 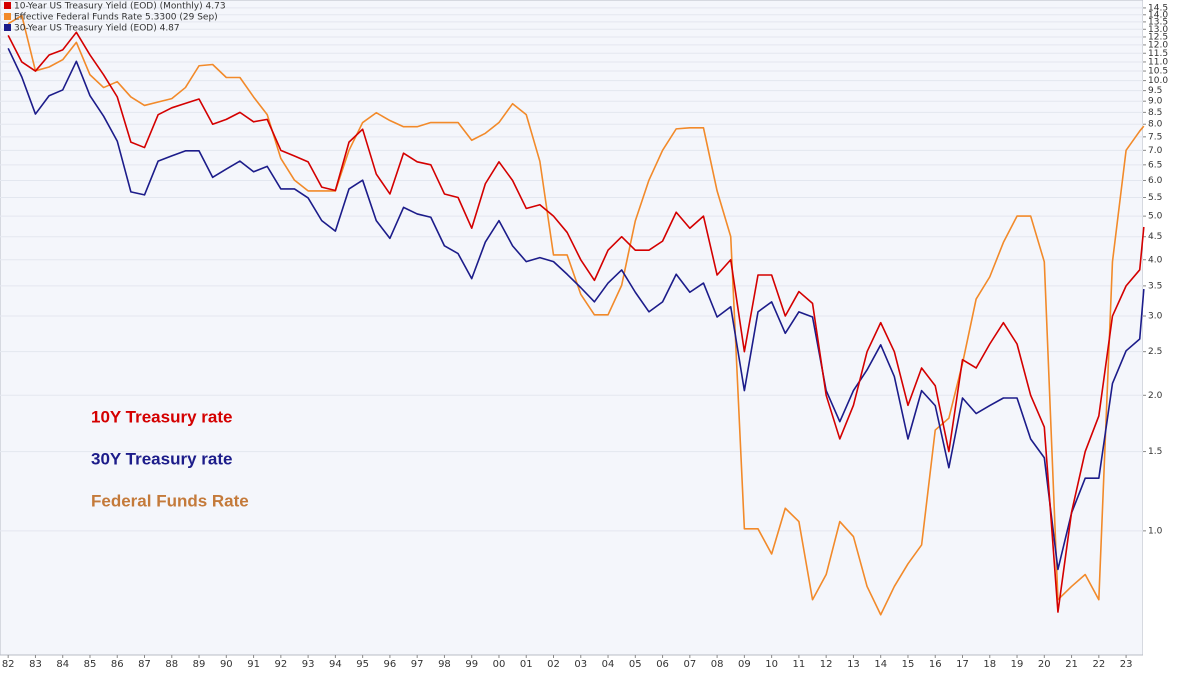 What do you see at coordinates (417, 664) in the screenshot?
I see `x-tick-label: 97` at bounding box center [417, 664].